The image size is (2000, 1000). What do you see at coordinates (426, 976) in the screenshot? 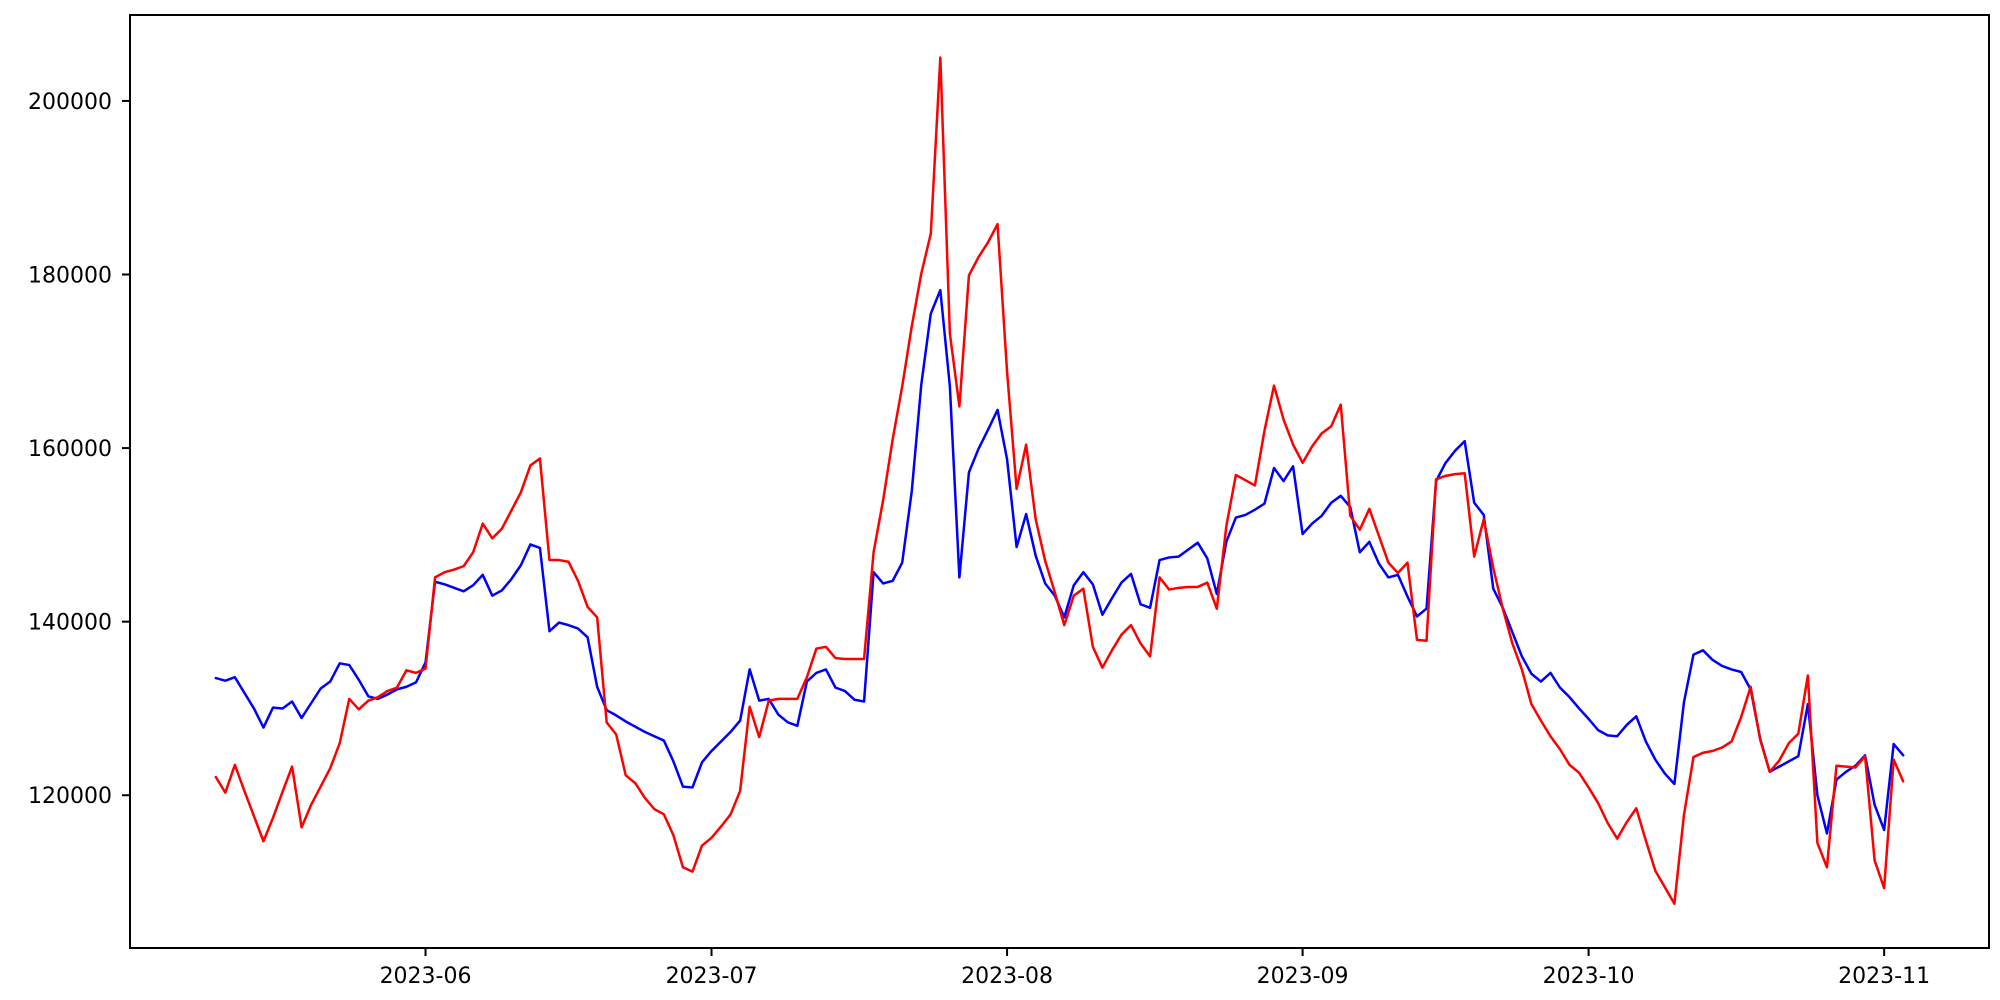
I see `x-tick-label: 2023-06` at bounding box center [426, 976].